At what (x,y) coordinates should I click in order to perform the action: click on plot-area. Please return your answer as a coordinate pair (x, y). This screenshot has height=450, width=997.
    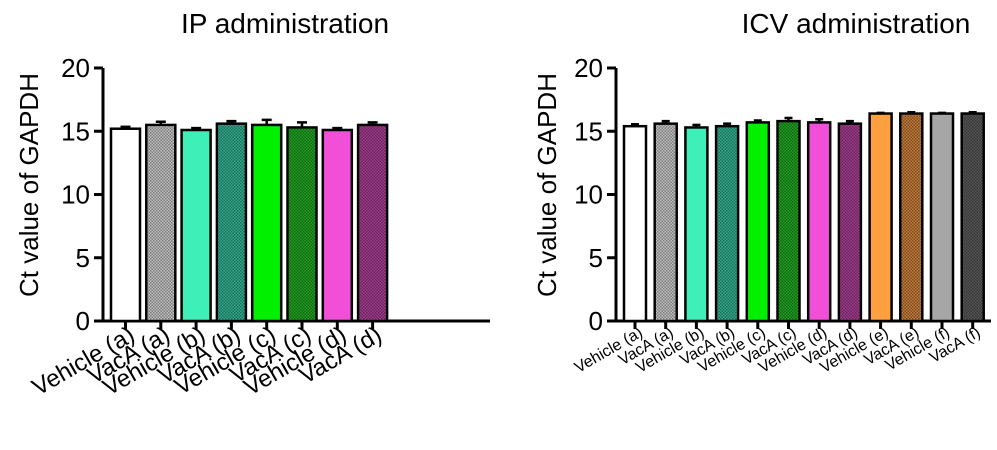
    Looking at the image, I should click on (249, 223).